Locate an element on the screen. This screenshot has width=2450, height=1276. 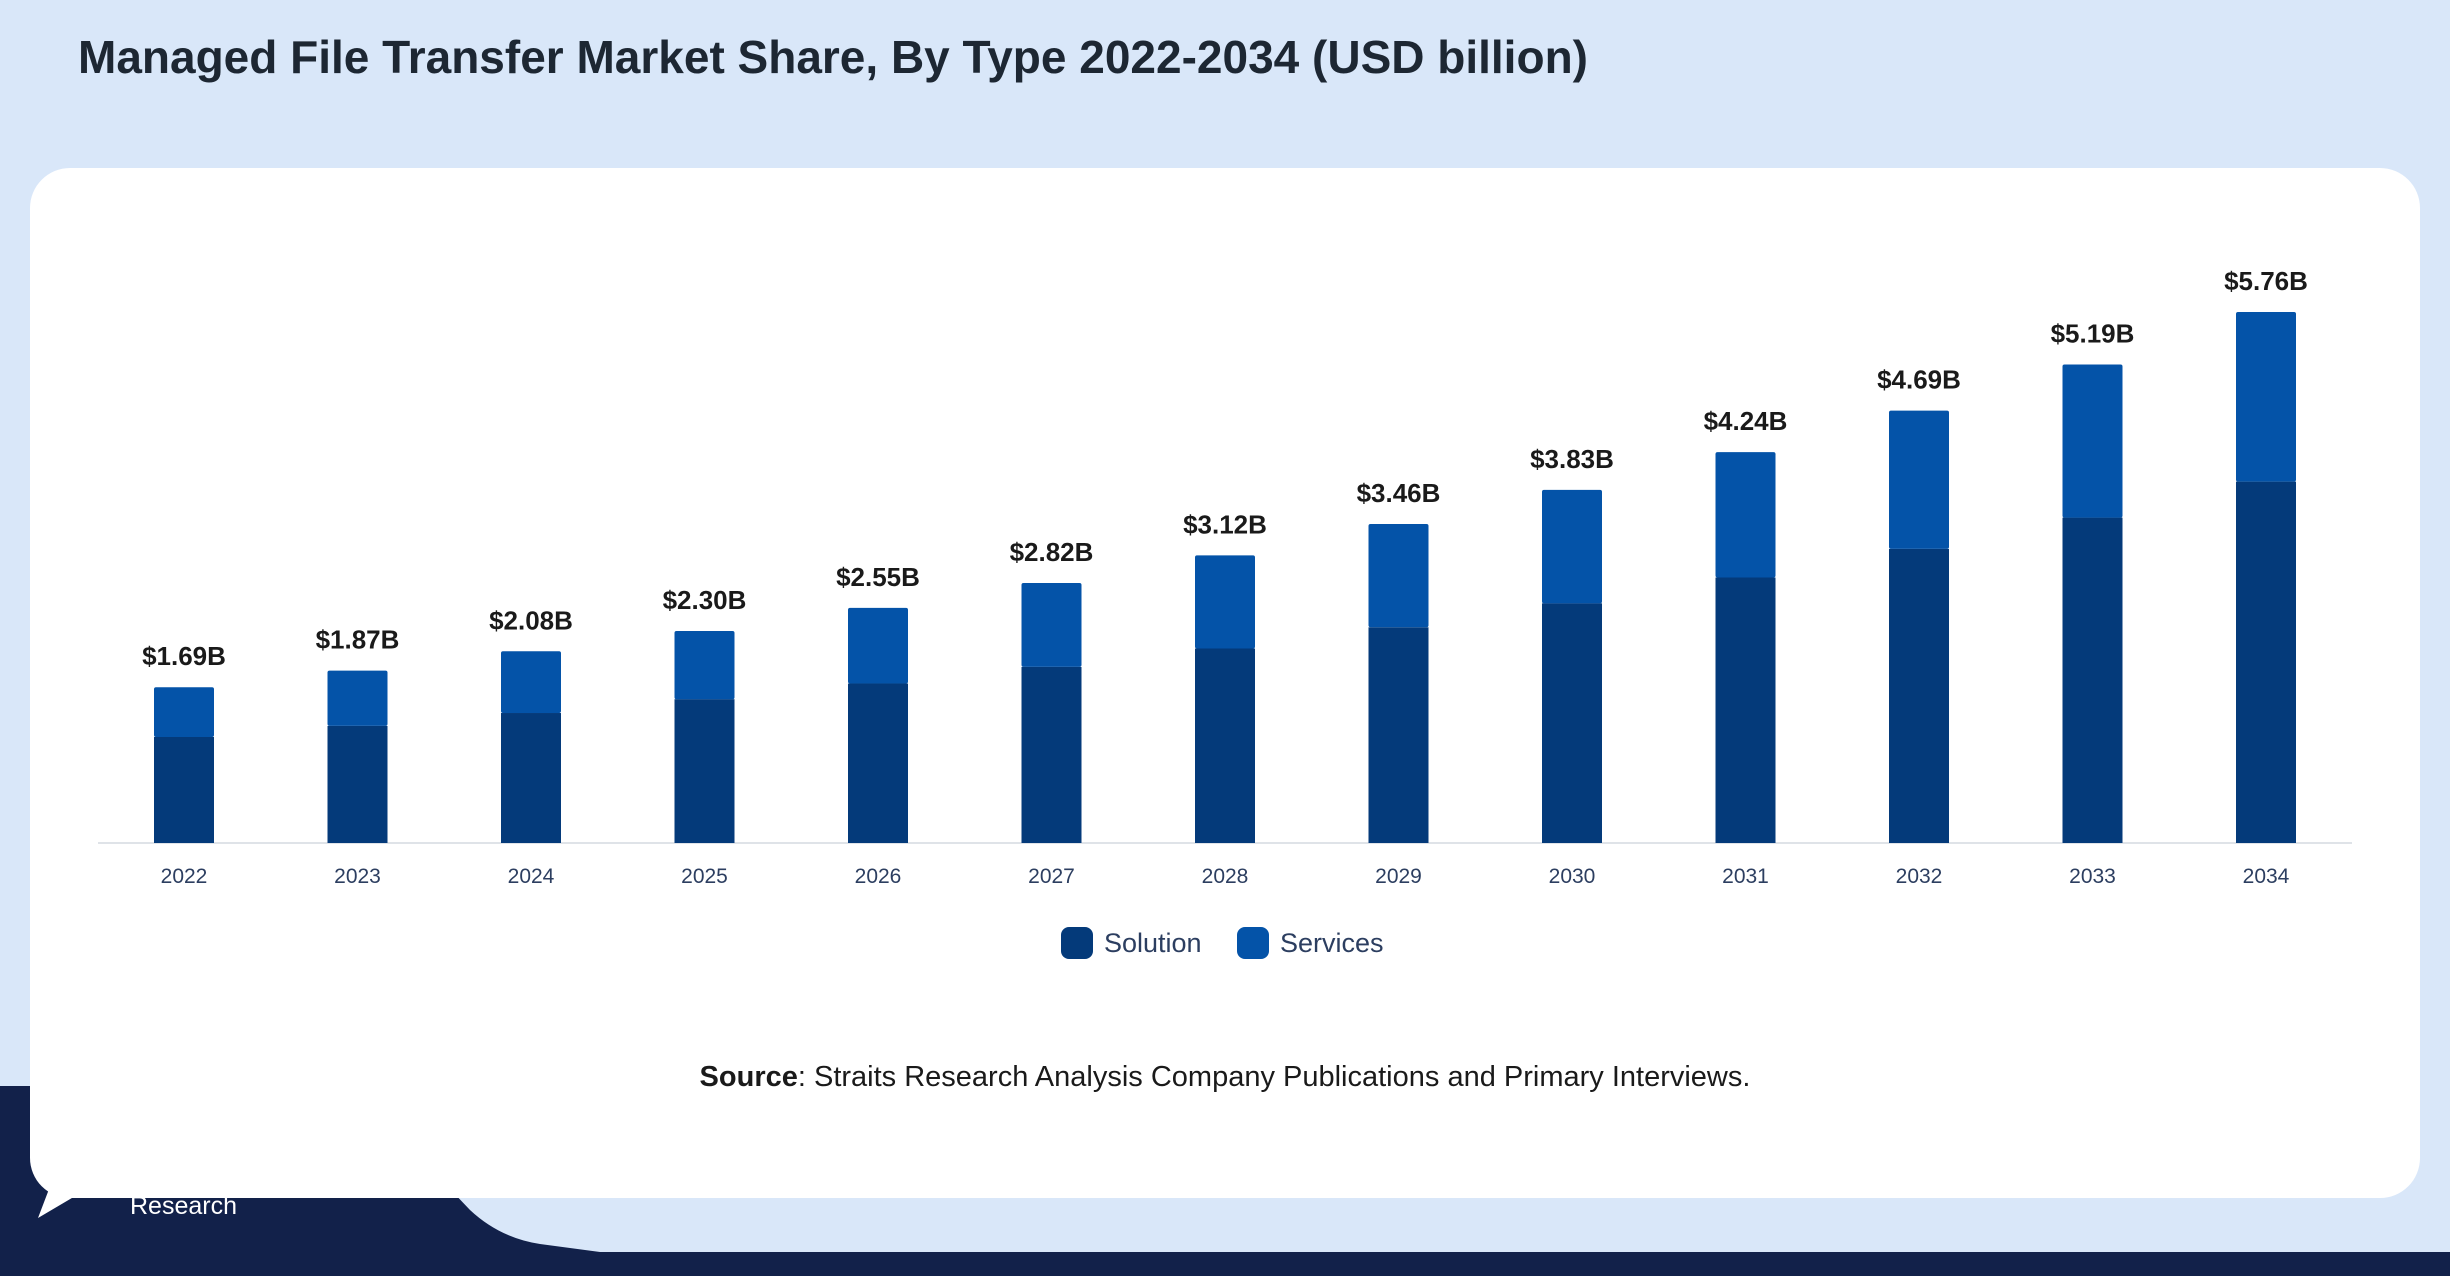
total-label-2033: $5.19B is located at coordinates (2093, 334).